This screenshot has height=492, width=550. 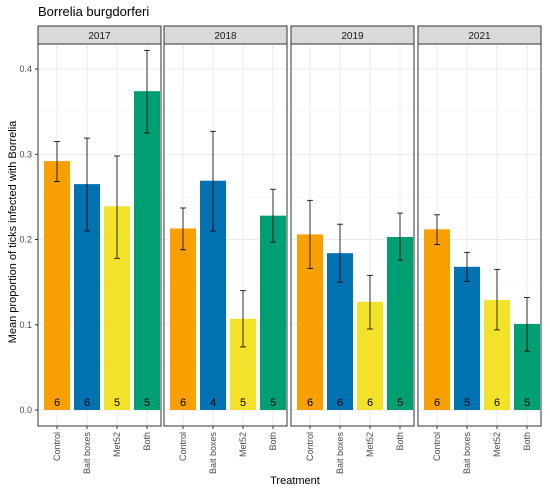 What do you see at coordinates (273, 312) in the screenshot?
I see `bar-2018-both` at bounding box center [273, 312].